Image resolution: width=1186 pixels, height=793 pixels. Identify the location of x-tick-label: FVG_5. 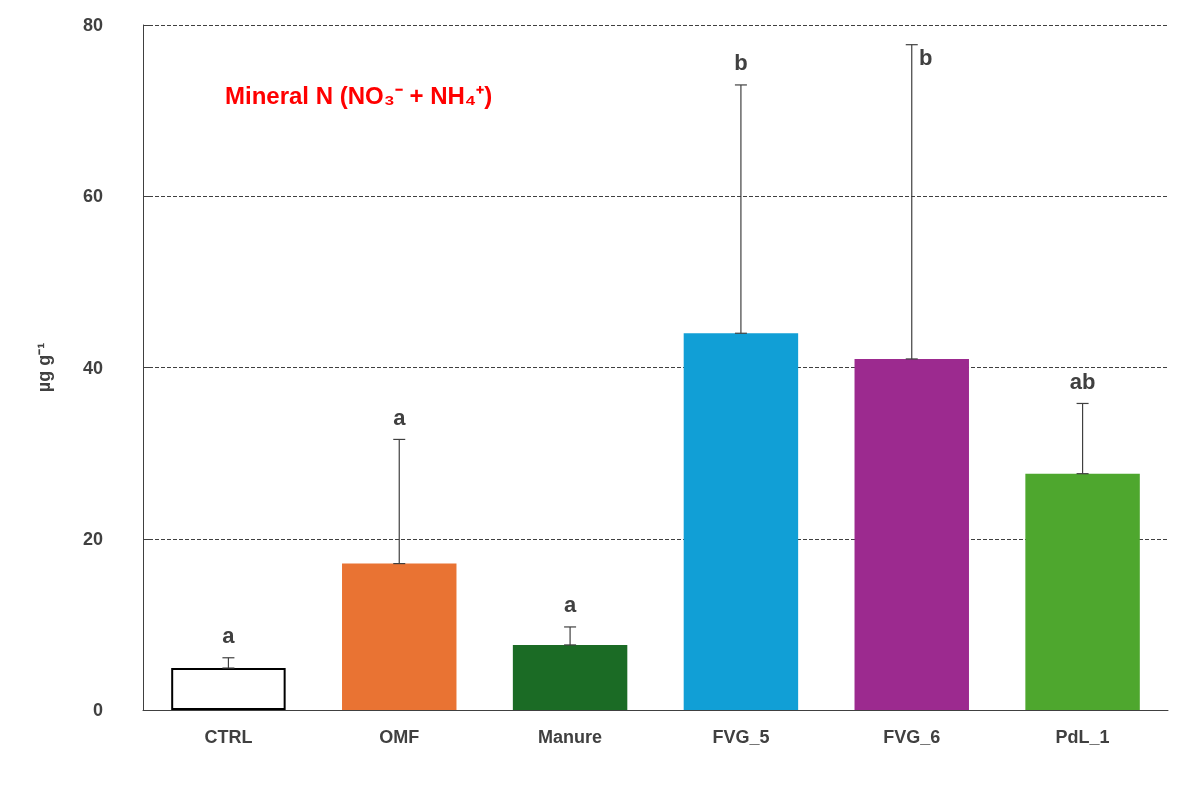
(741, 737).